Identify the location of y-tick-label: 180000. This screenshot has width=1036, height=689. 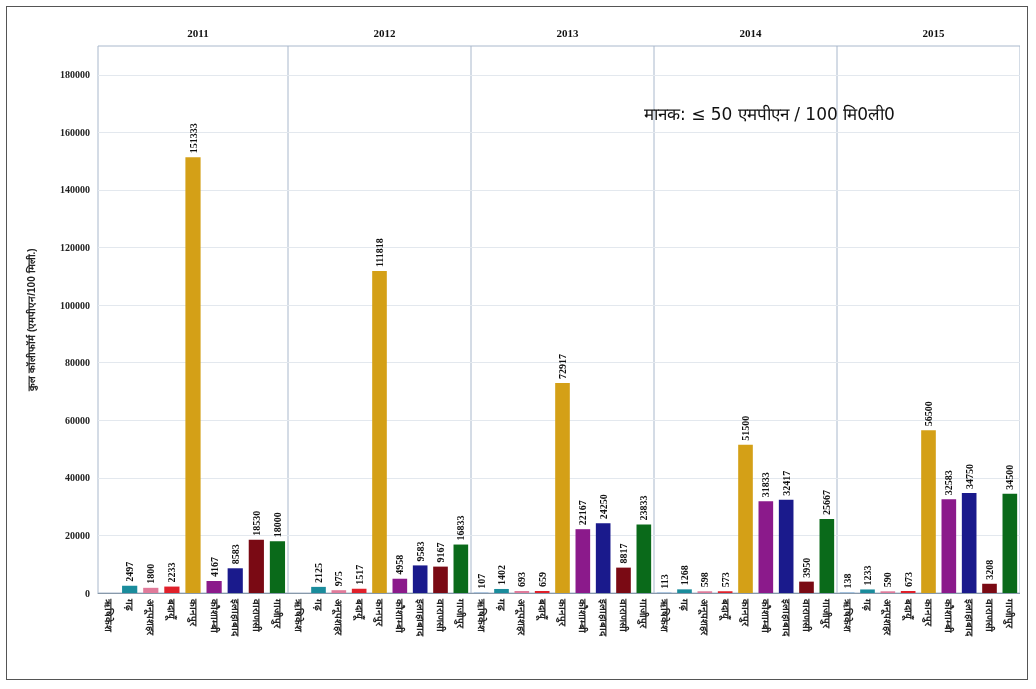
(75, 75).